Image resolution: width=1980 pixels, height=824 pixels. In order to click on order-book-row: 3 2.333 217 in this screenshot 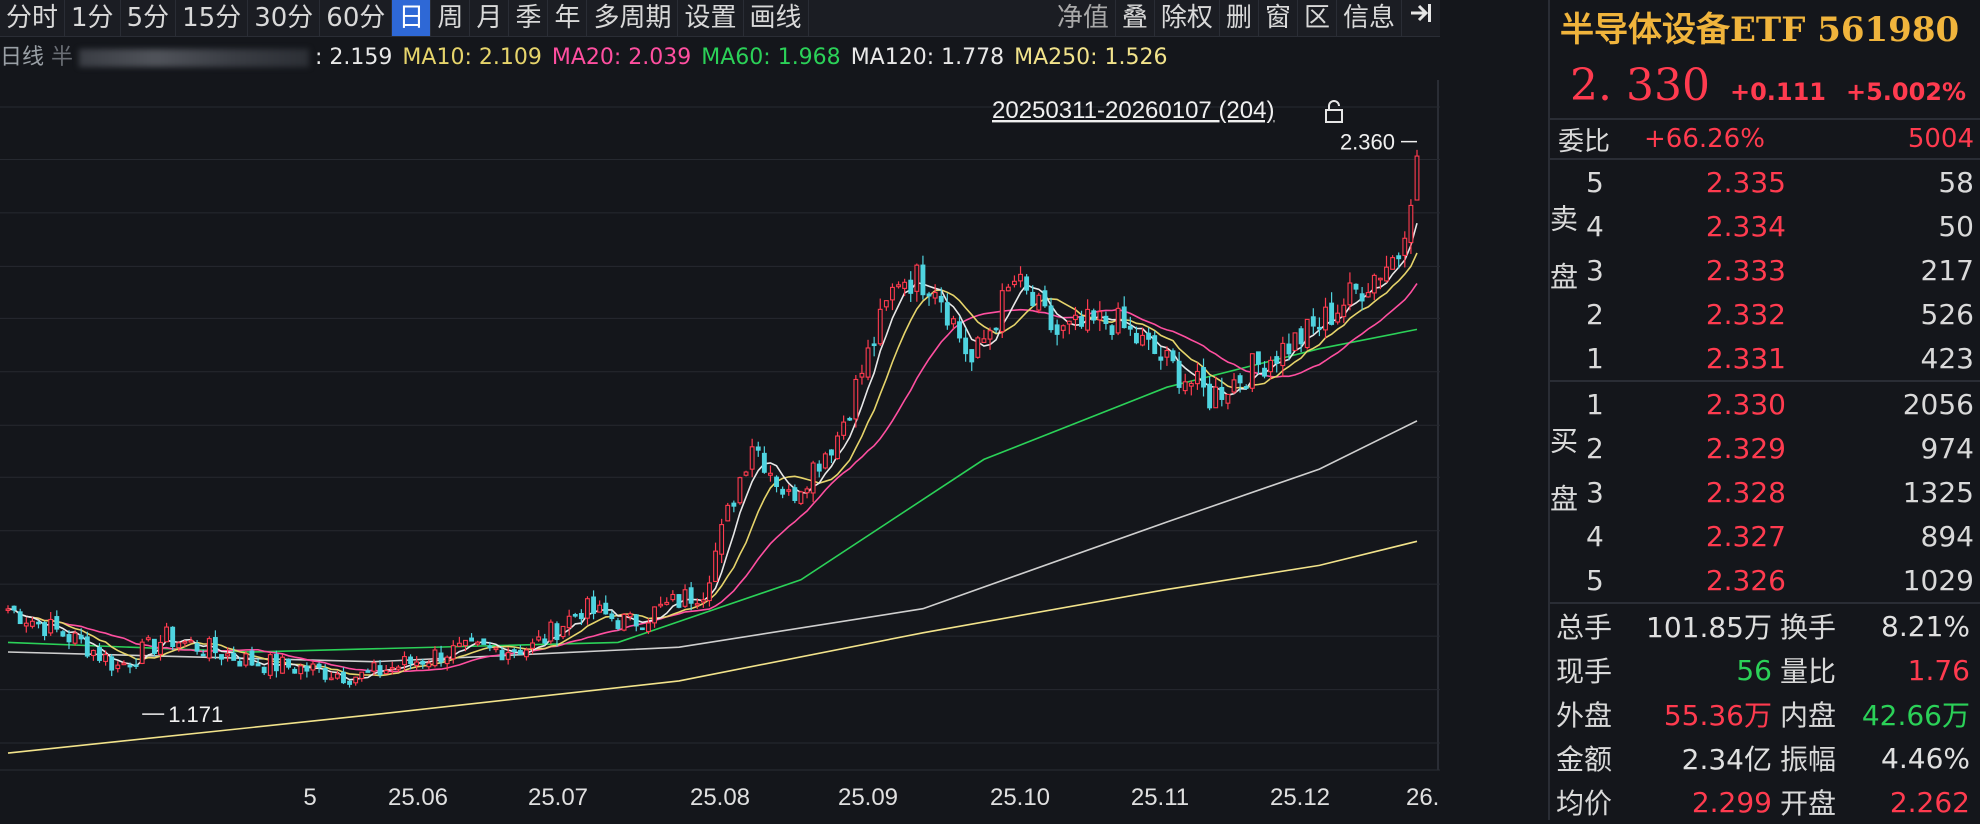, I will do `click(1765, 270)`.